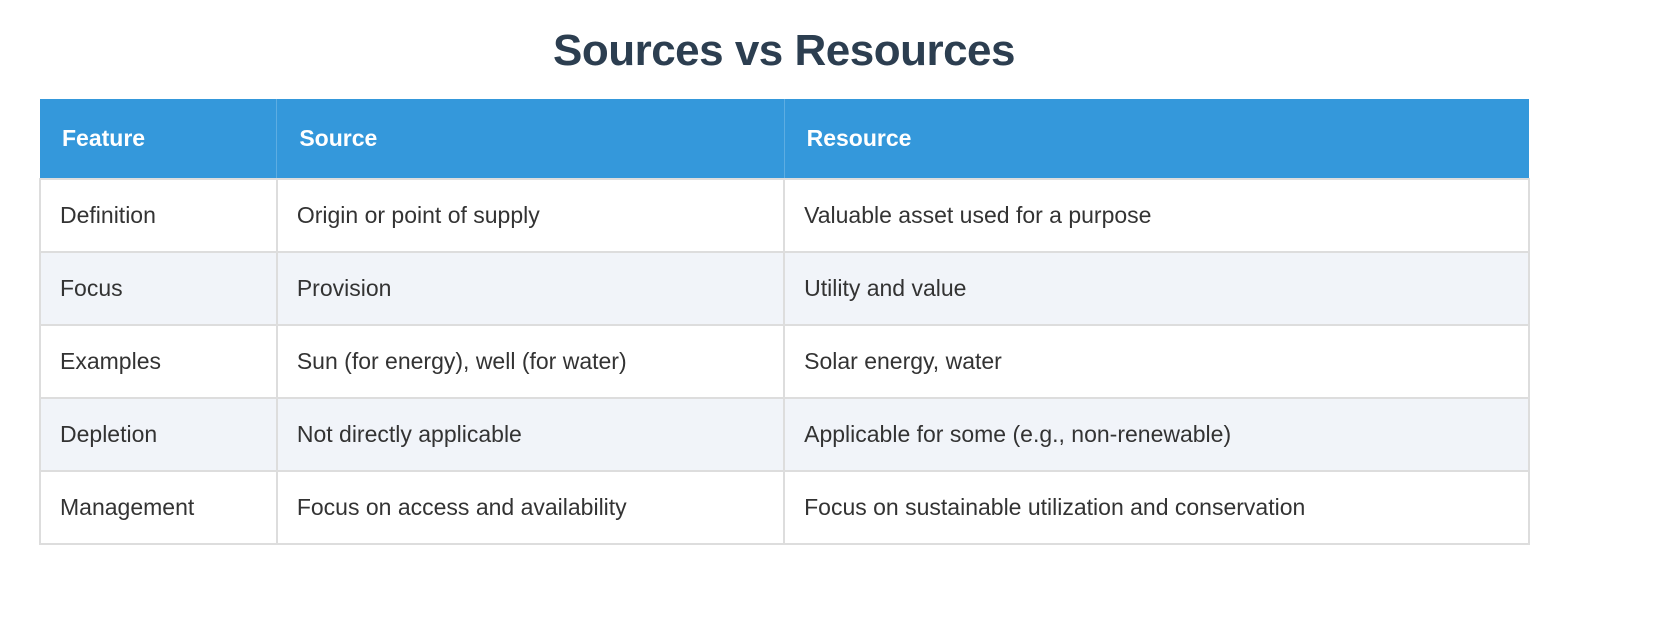 Image resolution: width=1680 pixels, height=626 pixels. I want to click on header-feature: Feature, so click(159, 139).